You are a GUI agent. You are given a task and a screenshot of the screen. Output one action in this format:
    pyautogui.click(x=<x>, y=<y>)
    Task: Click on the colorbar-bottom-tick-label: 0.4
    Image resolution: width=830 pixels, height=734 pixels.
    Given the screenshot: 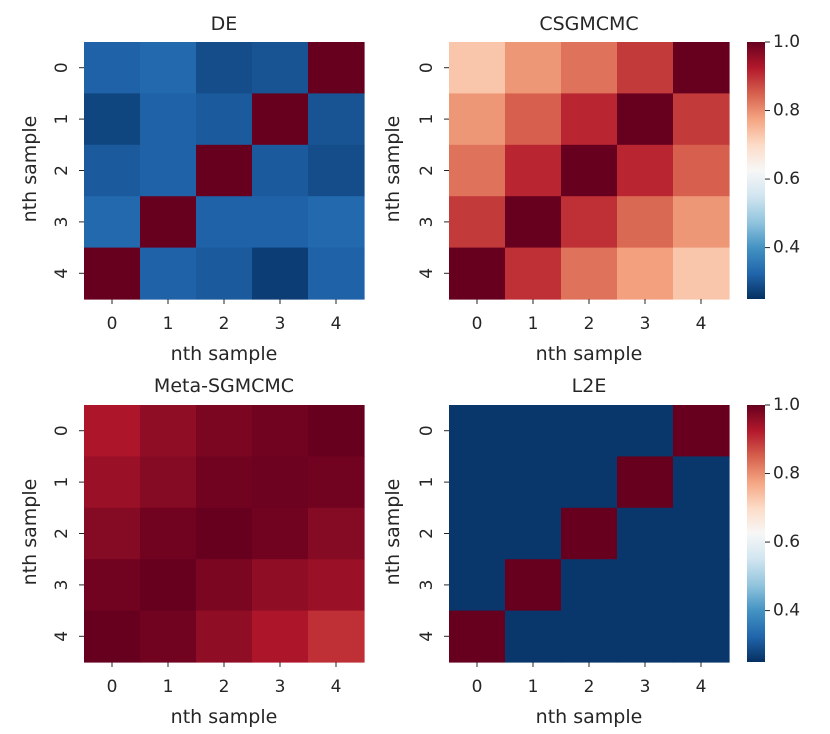 What is the action you would take?
    pyautogui.click(x=786, y=611)
    